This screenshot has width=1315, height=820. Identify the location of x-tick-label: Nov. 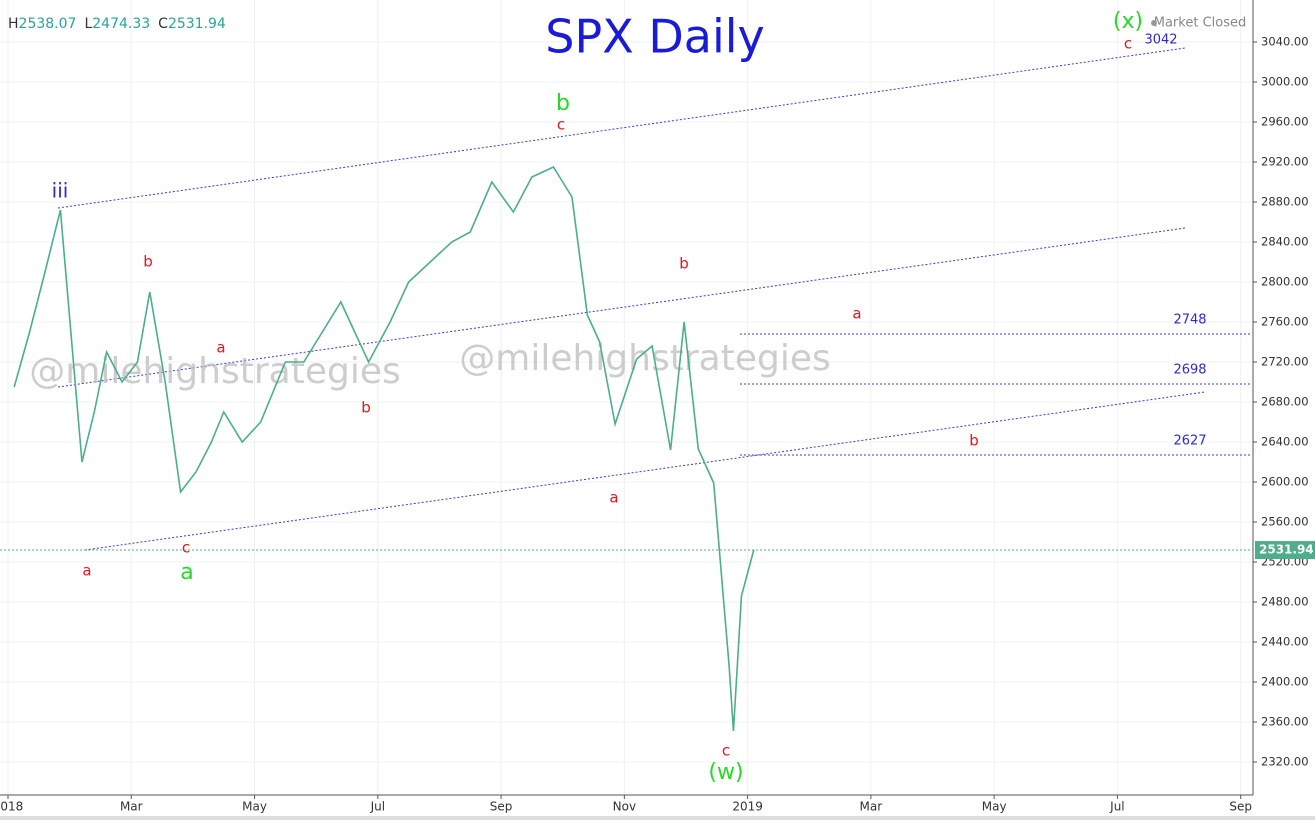
(624, 807).